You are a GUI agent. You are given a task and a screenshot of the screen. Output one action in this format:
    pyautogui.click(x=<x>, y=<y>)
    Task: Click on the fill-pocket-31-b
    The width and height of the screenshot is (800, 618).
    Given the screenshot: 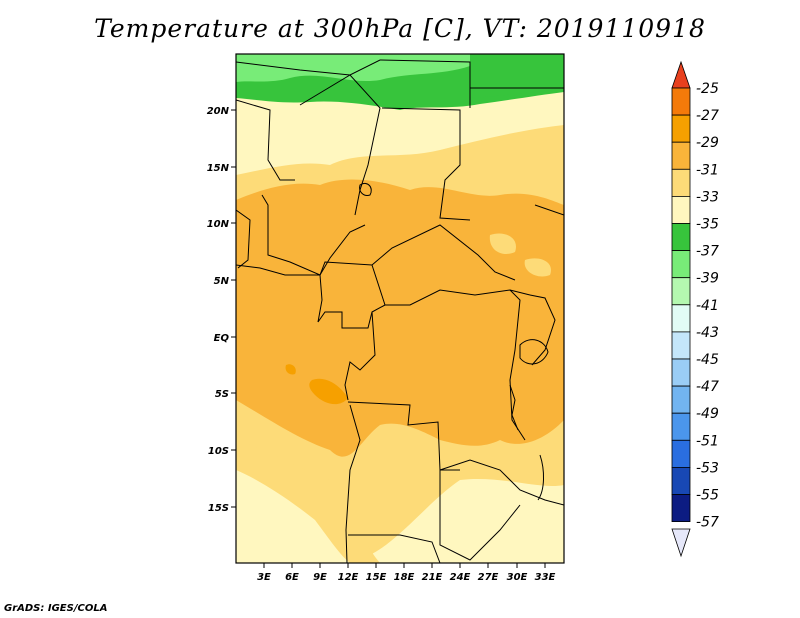 What is the action you would take?
    pyautogui.click(x=537, y=267)
    